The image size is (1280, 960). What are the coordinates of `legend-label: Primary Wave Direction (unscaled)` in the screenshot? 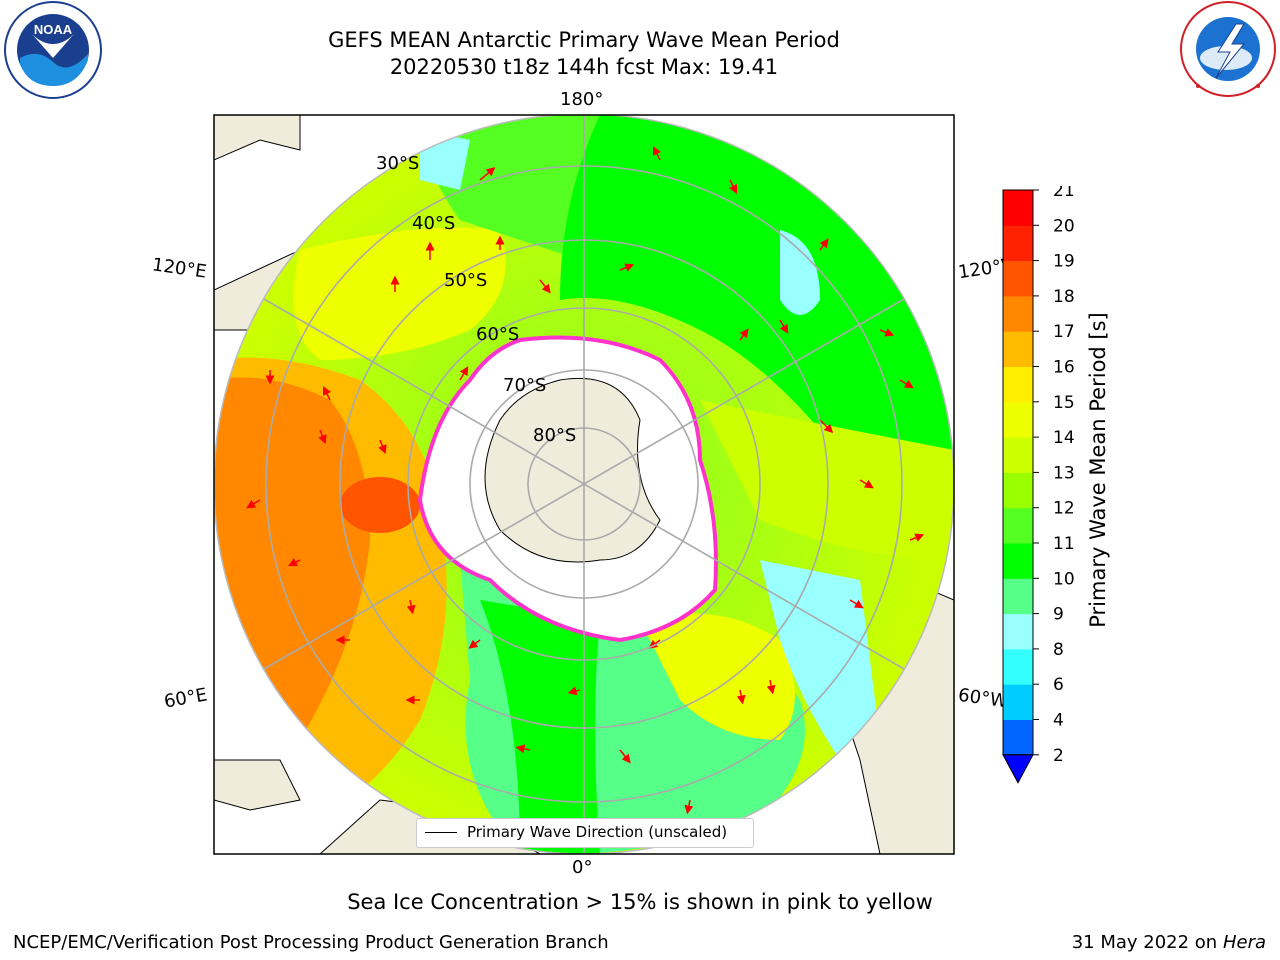 It's located at (597, 832).